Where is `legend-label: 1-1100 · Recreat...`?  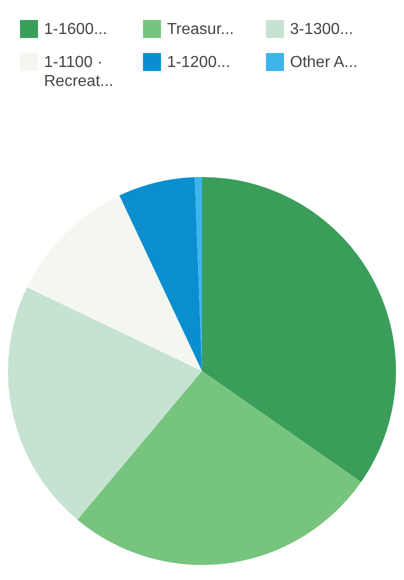
legend-label: 1-1100 · Recreat... is located at coordinates (79, 72).